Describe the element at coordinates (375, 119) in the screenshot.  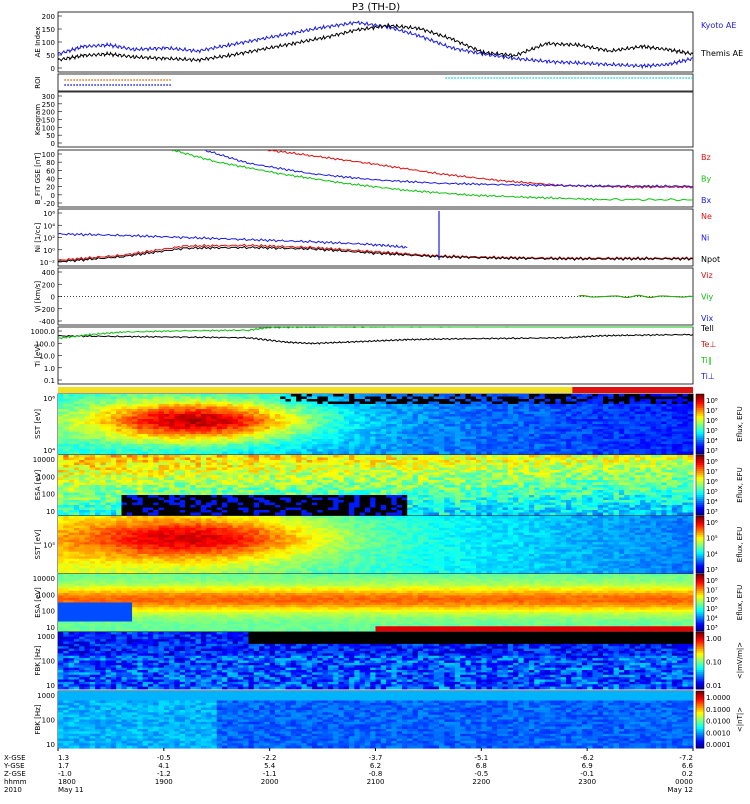
I see `keogram-frame` at that location.